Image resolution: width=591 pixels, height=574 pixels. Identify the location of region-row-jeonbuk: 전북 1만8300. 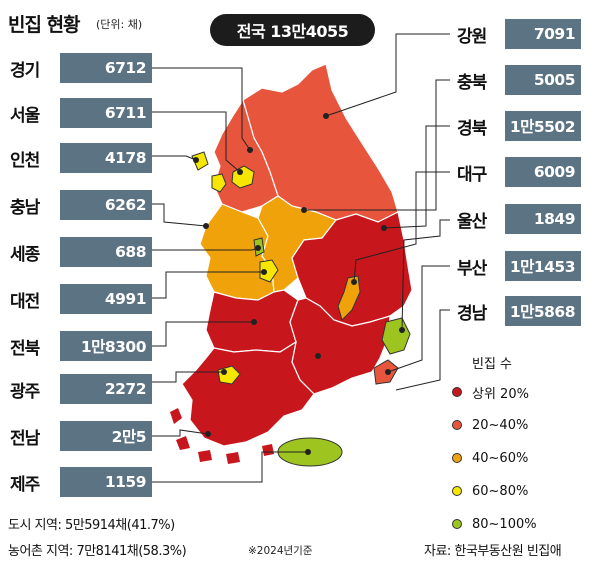
(81, 346).